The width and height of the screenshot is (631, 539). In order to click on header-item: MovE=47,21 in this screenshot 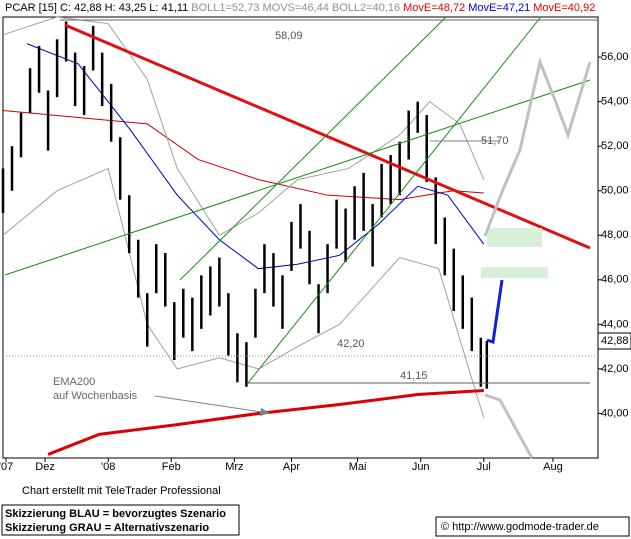, I will do `click(499, 8)`.